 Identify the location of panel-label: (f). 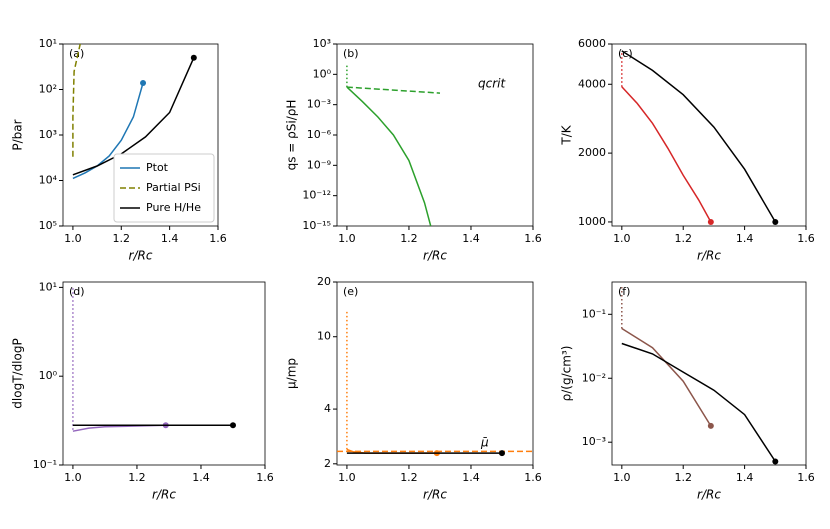
(624, 291).